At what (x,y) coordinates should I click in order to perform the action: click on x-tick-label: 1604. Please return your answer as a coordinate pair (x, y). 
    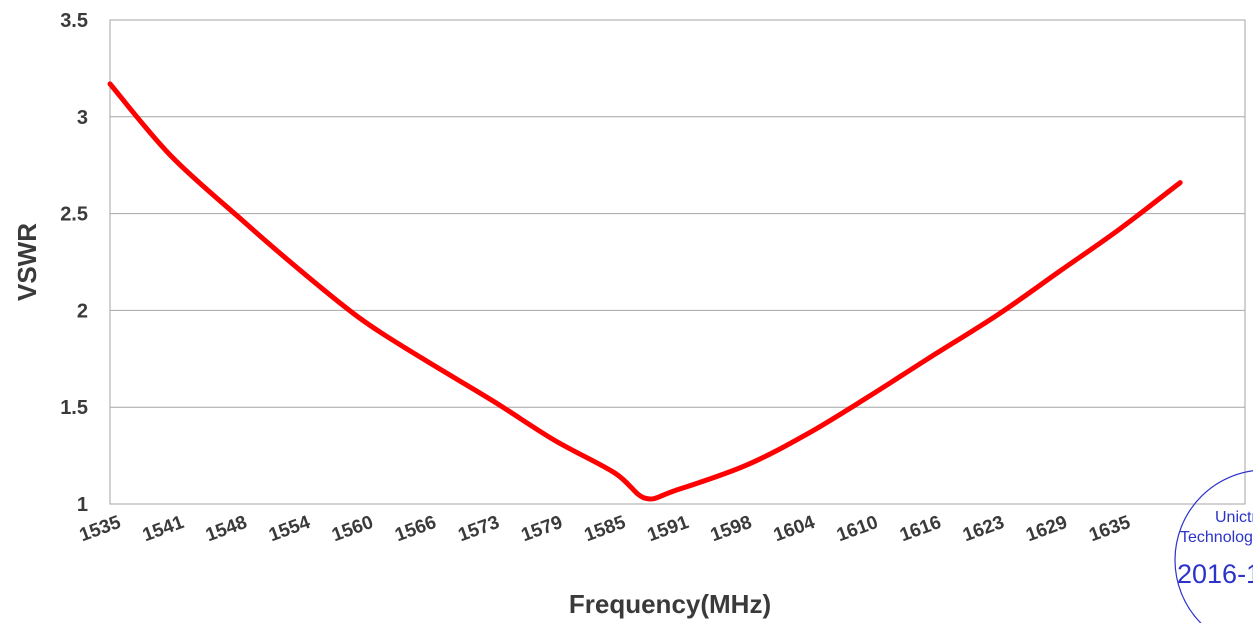
    Looking at the image, I should click on (794, 529).